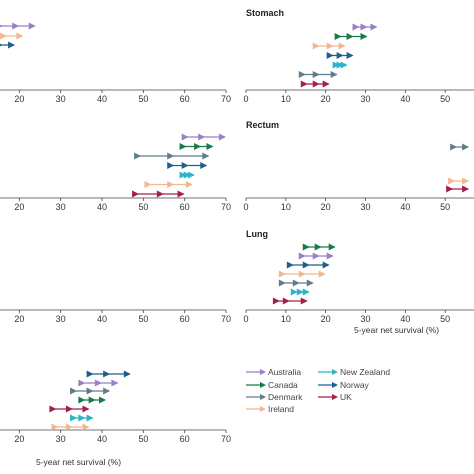 Image resolution: width=474 pixels, height=474 pixels. Describe the element at coordinates (262, 125) in the screenshot. I see `rectum-panel-title: Rectum` at that location.